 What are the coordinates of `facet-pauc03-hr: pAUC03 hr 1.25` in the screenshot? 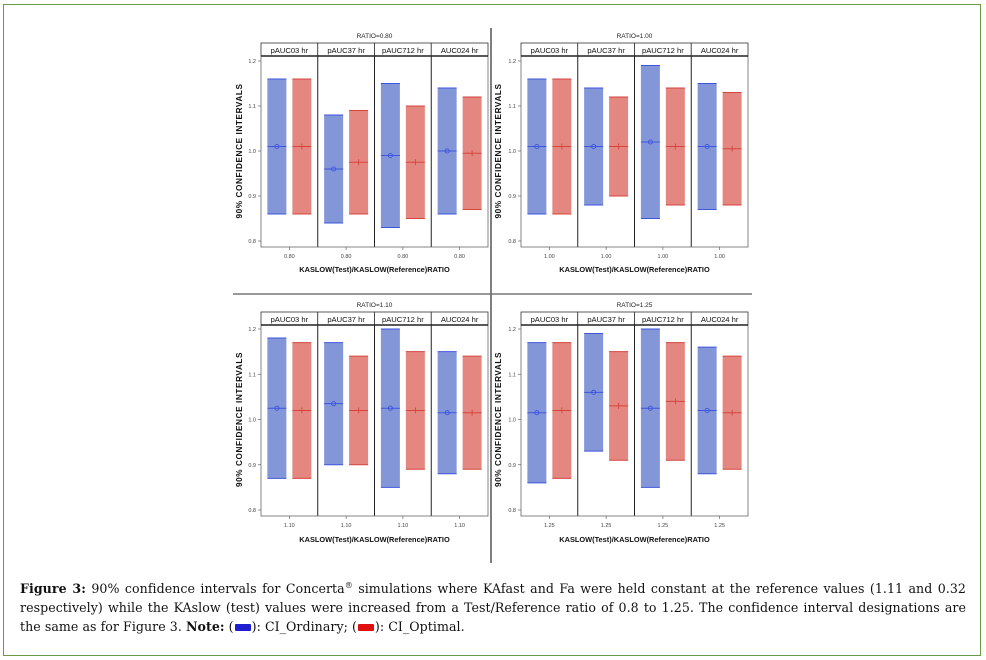 It's located at (549, 420).